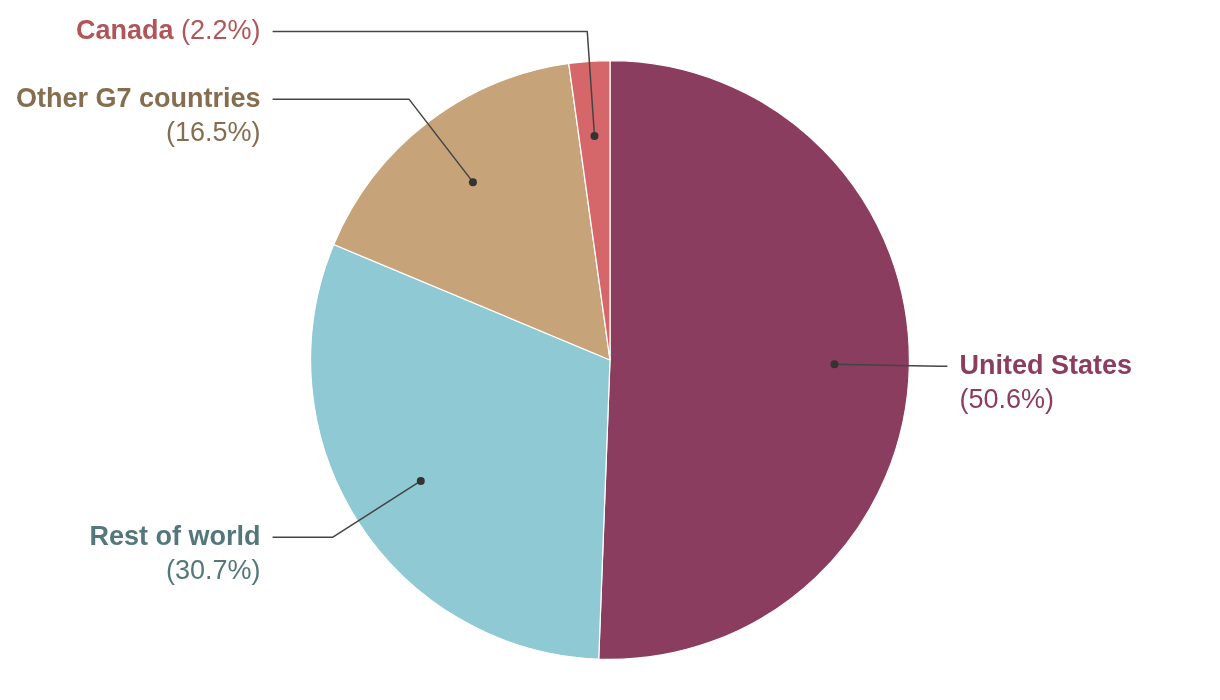 The image size is (1220, 700). What do you see at coordinates (213, 569) in the screenshot?
I see `data-label: (30.7%)` at bounding box center [213, 569].